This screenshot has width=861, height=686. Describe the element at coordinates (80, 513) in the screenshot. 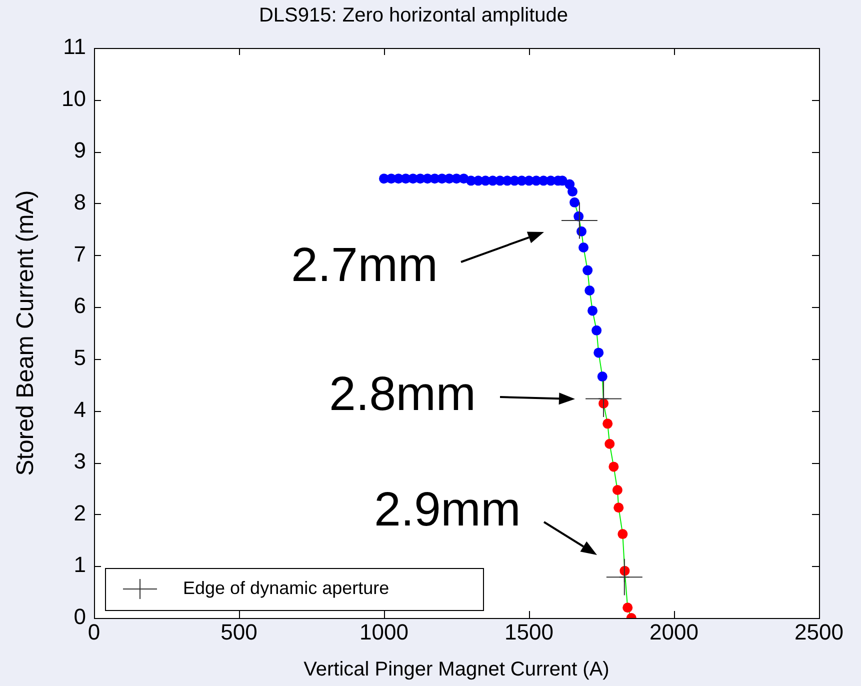

I see `y-tick-label: 2` at that location.